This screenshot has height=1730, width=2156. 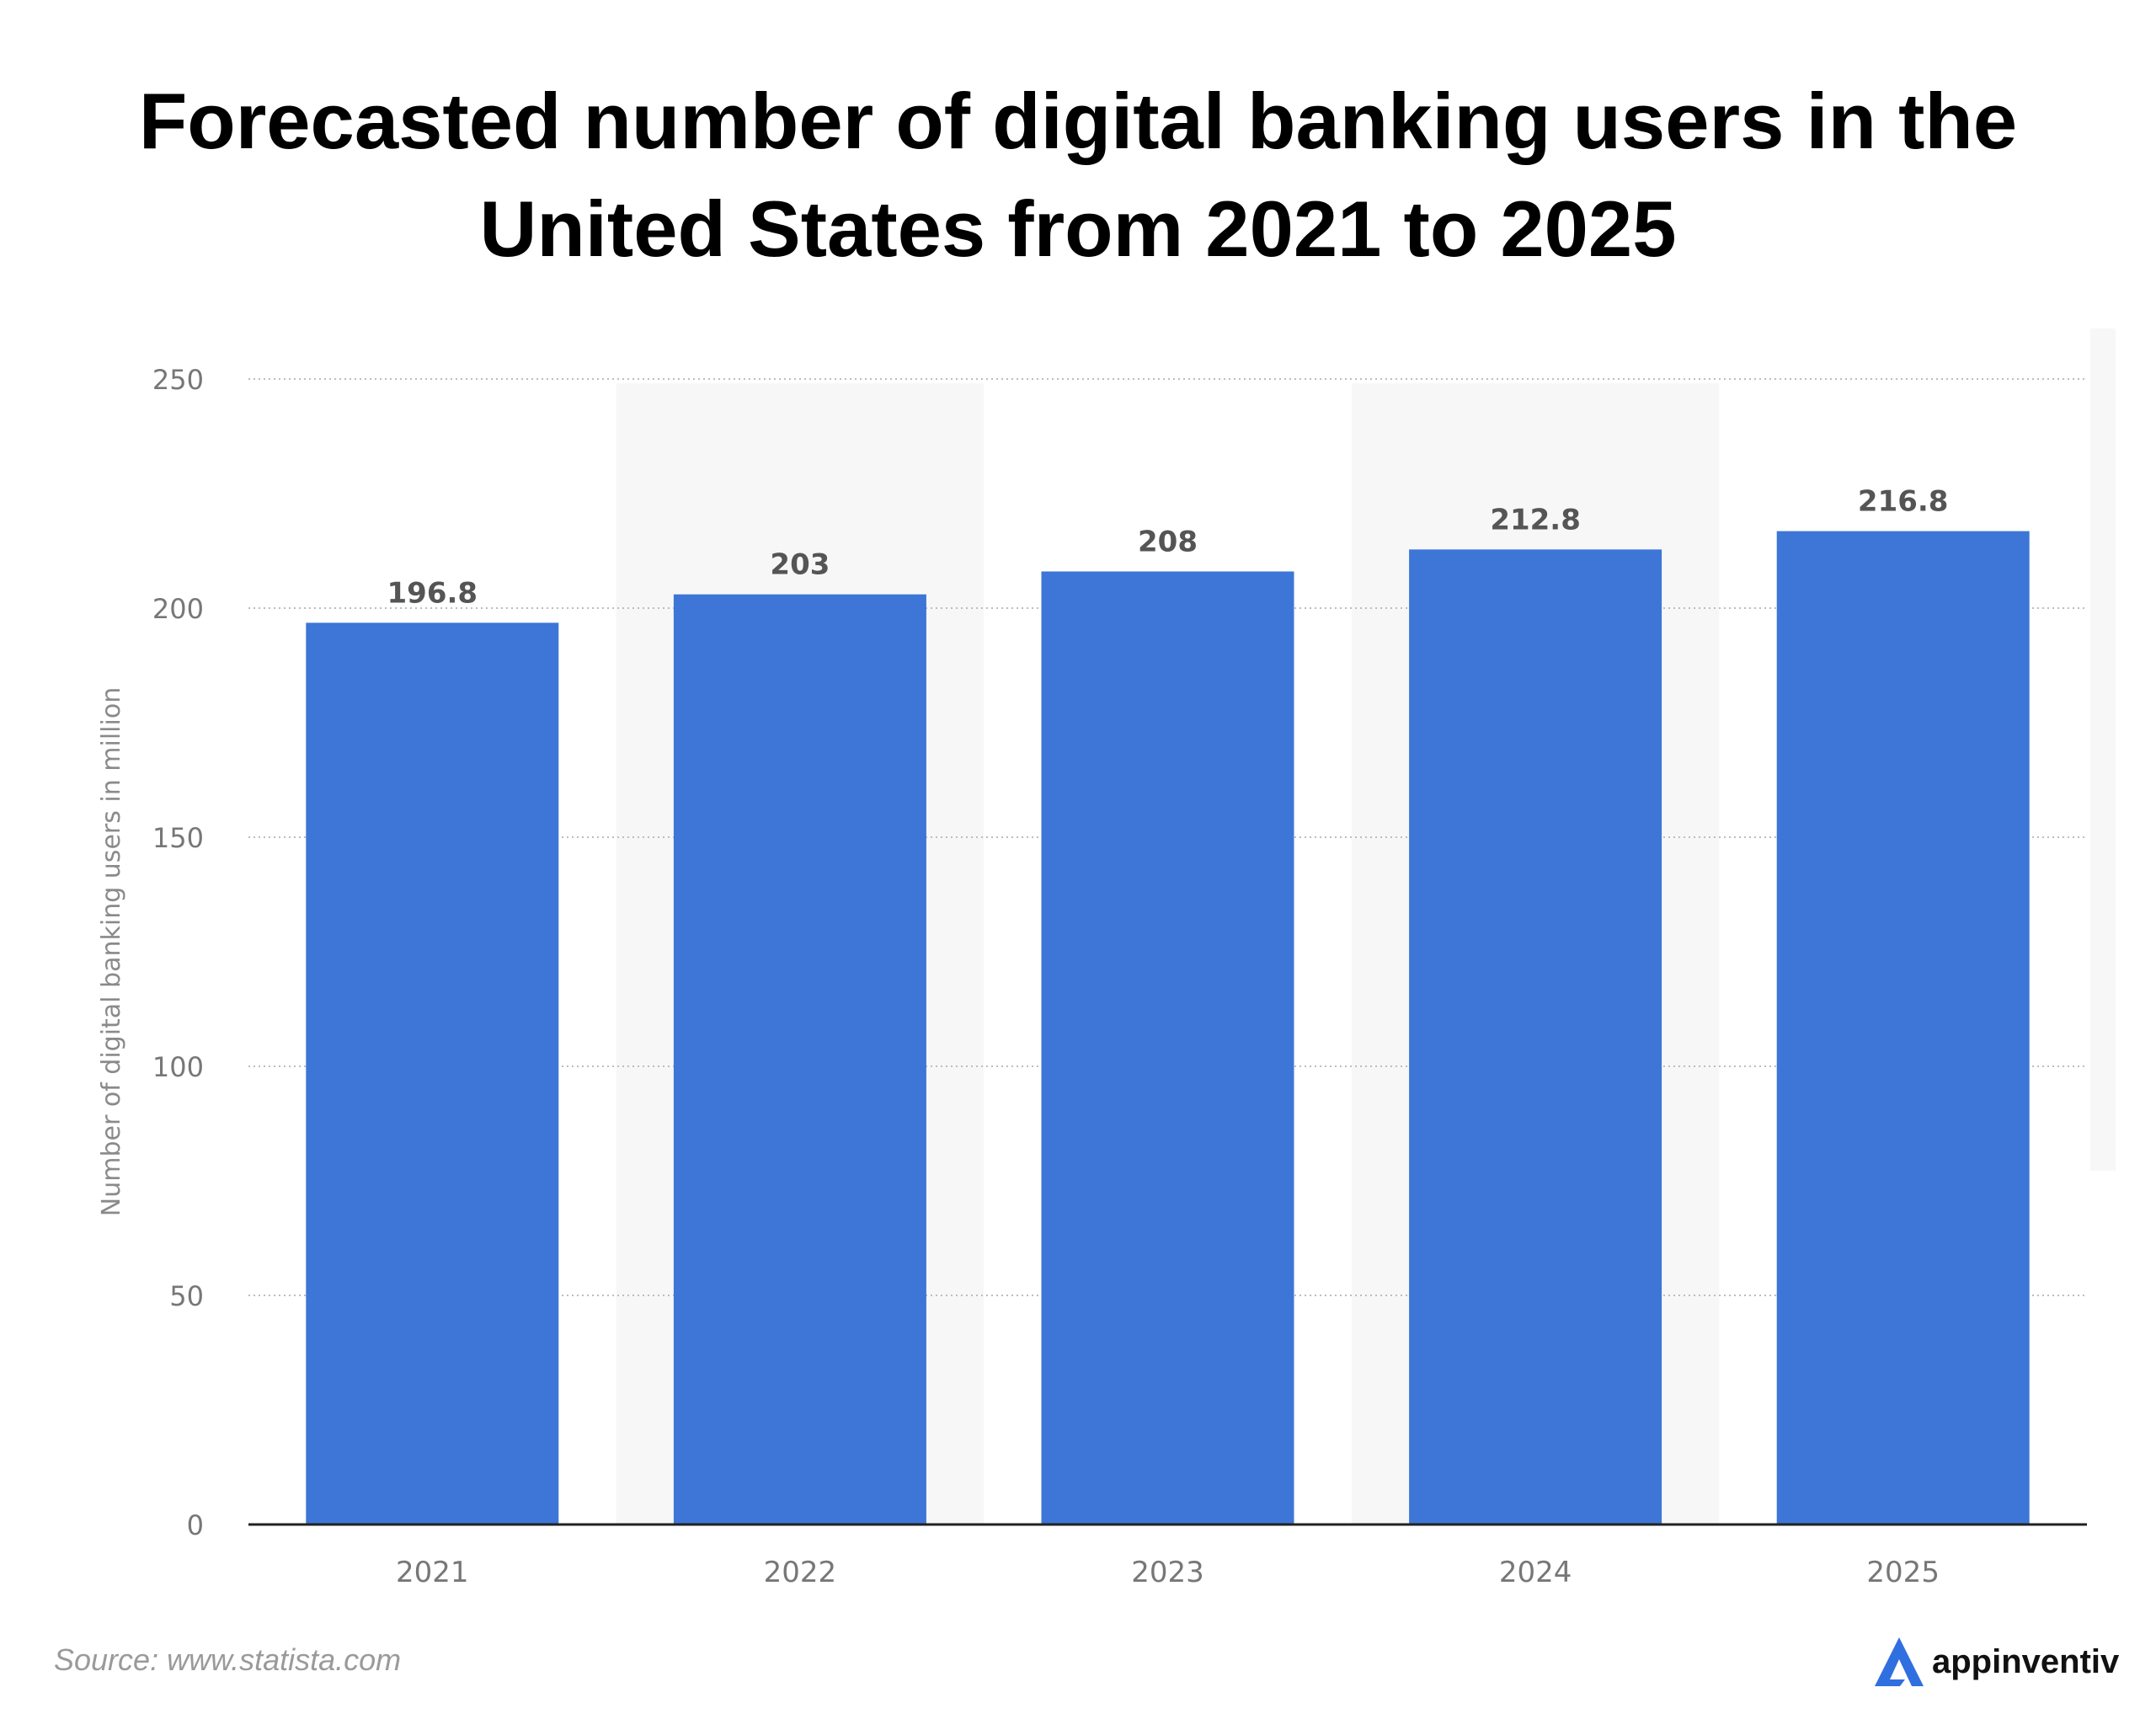 I want to click on bar-2022, so click(x=799, y=1060).